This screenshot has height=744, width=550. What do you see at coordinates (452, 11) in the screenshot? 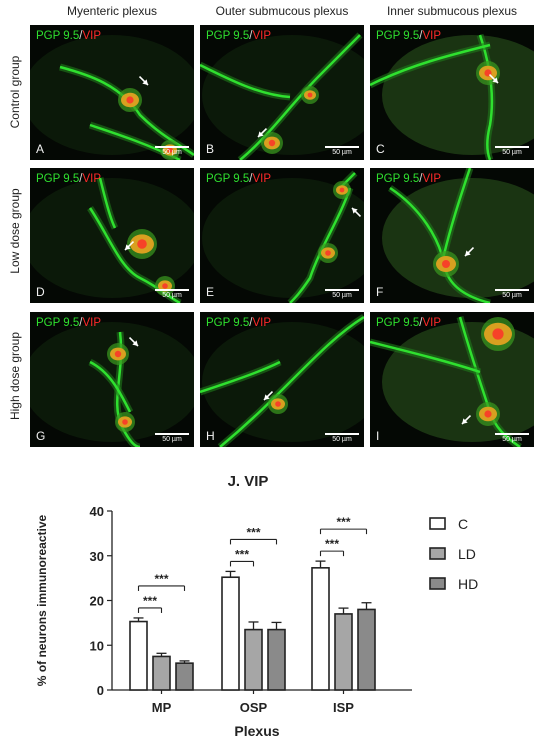
I see `column-title-inner-submucous: Inner submucous plexus` at bounding box center [452, 11].